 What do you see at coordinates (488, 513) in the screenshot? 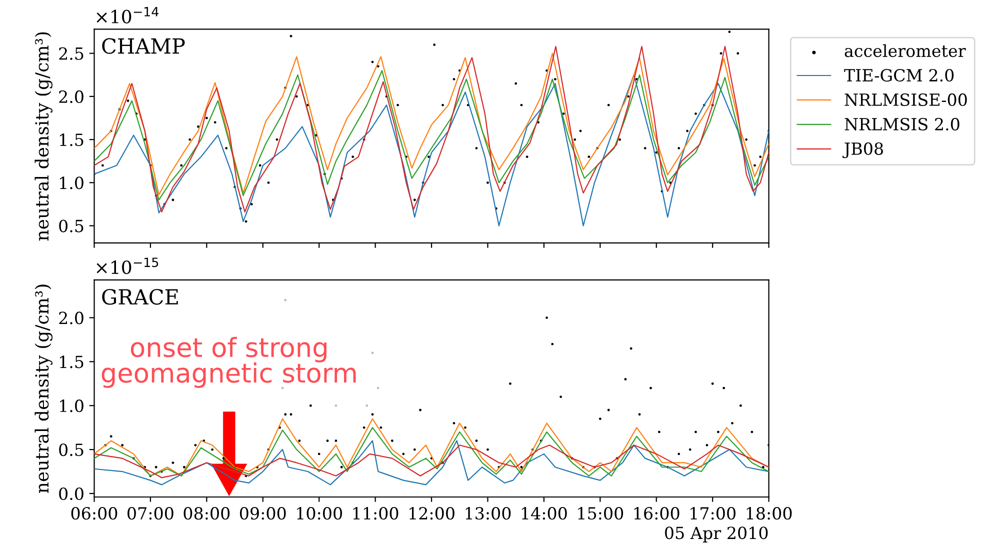
I see `x-tick-label: 13:00` at bounding box center [488, 513].